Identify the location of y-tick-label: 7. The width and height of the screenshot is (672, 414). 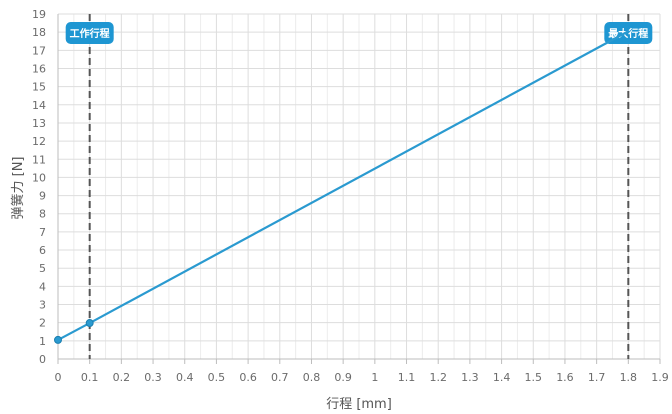
(42, 232).